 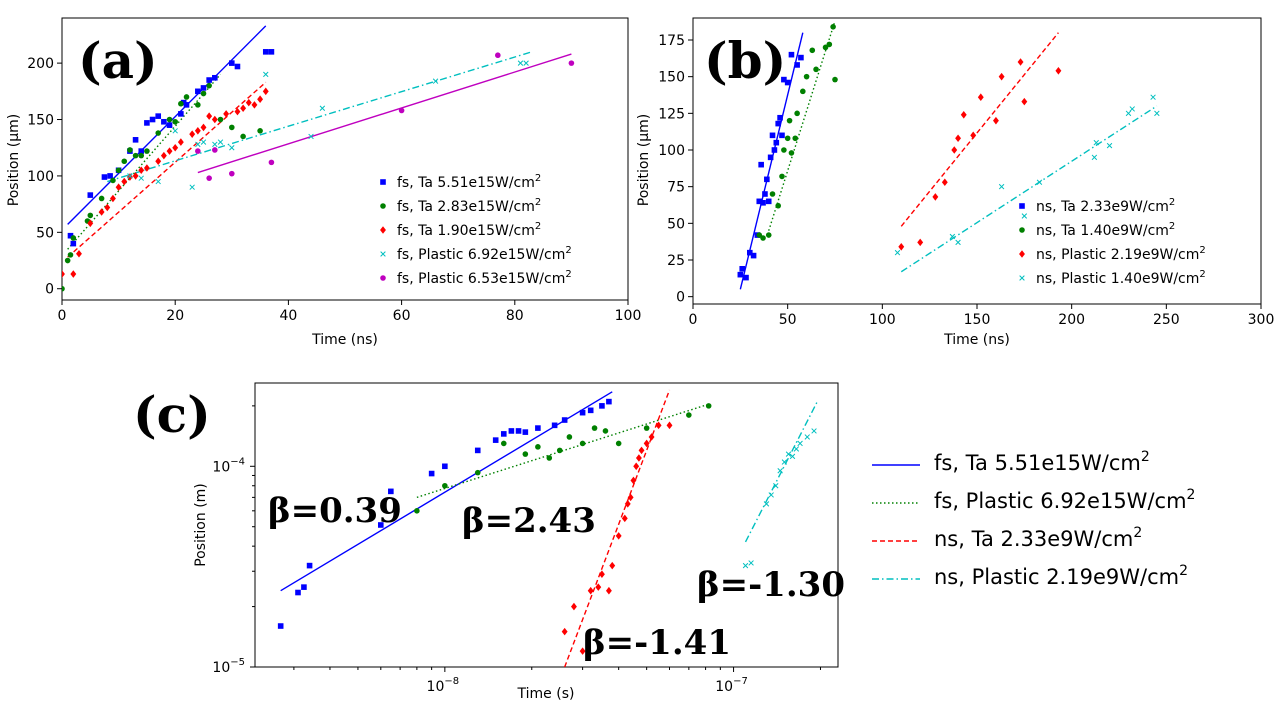 I want to click on legend-label: fs, Ta 2.83e15W/cm2, so click(x=469, y=206).